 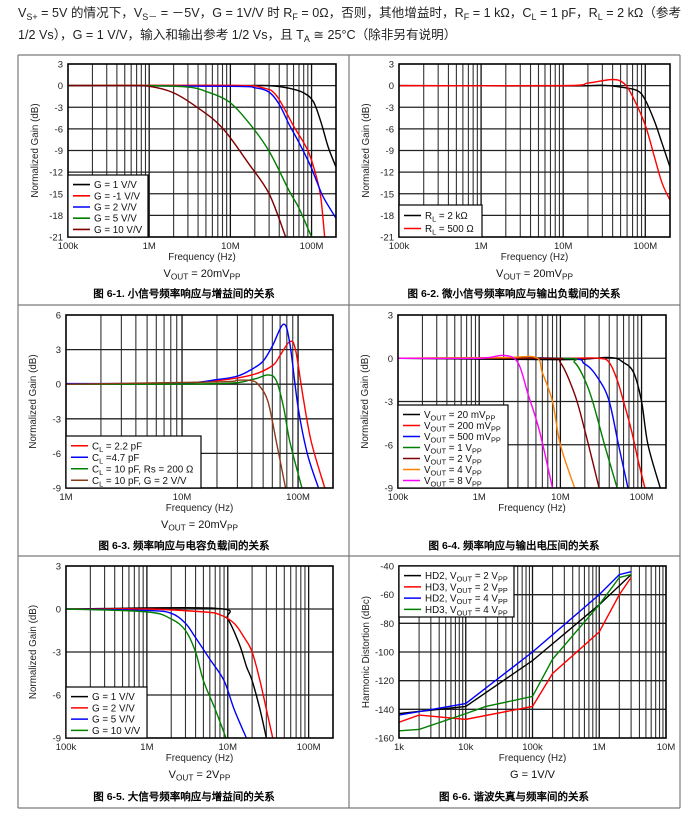 I want to click on legend-label: G = 1 V/V, so click(x=115, y=185).